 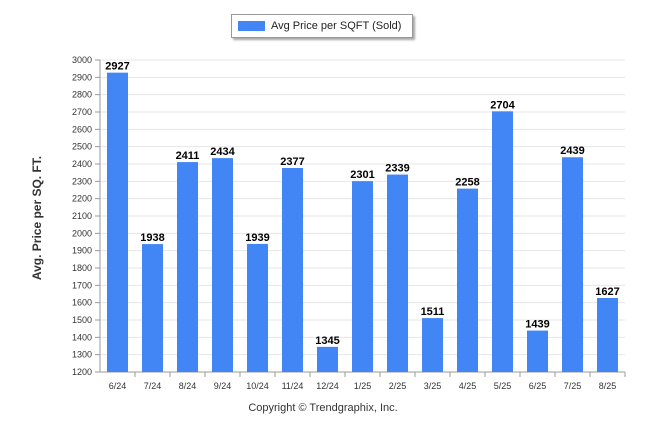 I want to click on data-label-10/24: 1939, so click(x=257, y=238).